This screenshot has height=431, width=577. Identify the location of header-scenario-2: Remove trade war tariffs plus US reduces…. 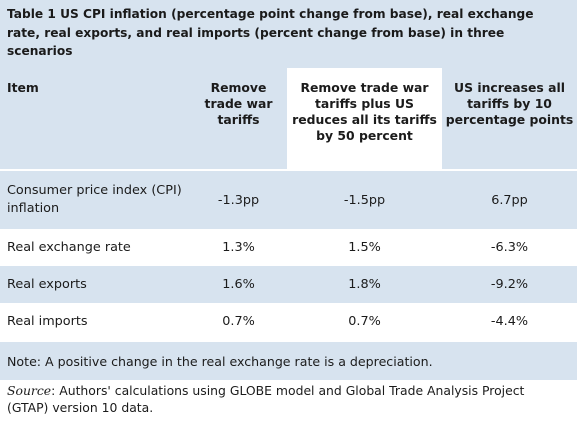
(364, 119).